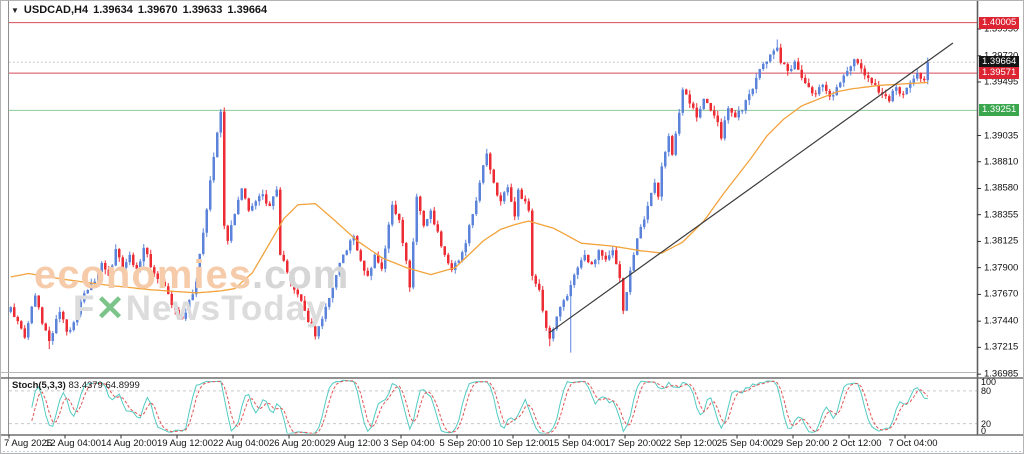 The height and width of the screenshot is (454, 1024). What do you see at coordinates (999, 110) in the screenshot?
I see `support-line-badge: 1.39251` at bounding box center [999, 110].